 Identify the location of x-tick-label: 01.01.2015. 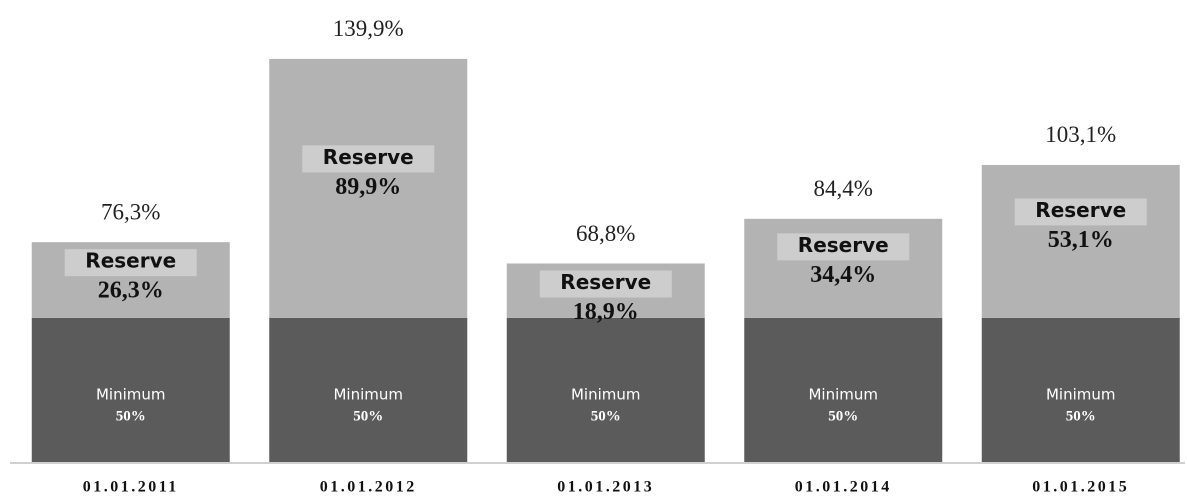
(1080, 487).